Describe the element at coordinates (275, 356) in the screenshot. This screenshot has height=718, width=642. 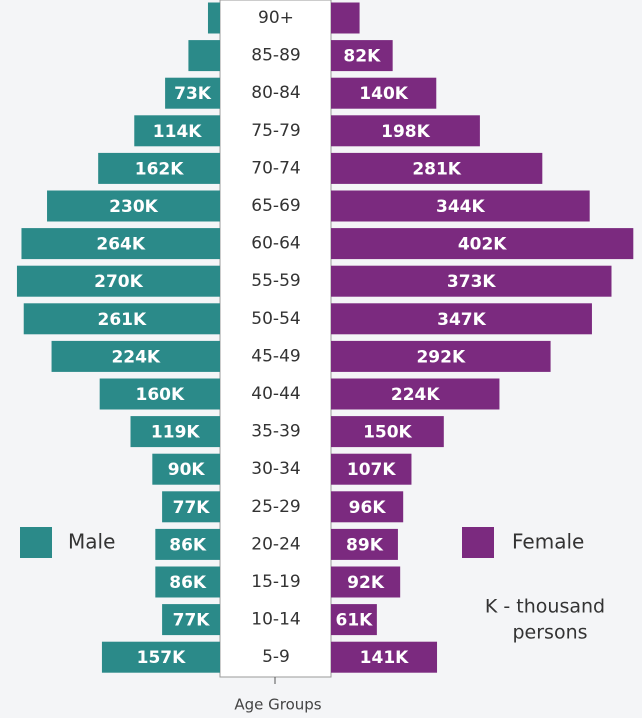
I see `age-label: 45-49` at that location.